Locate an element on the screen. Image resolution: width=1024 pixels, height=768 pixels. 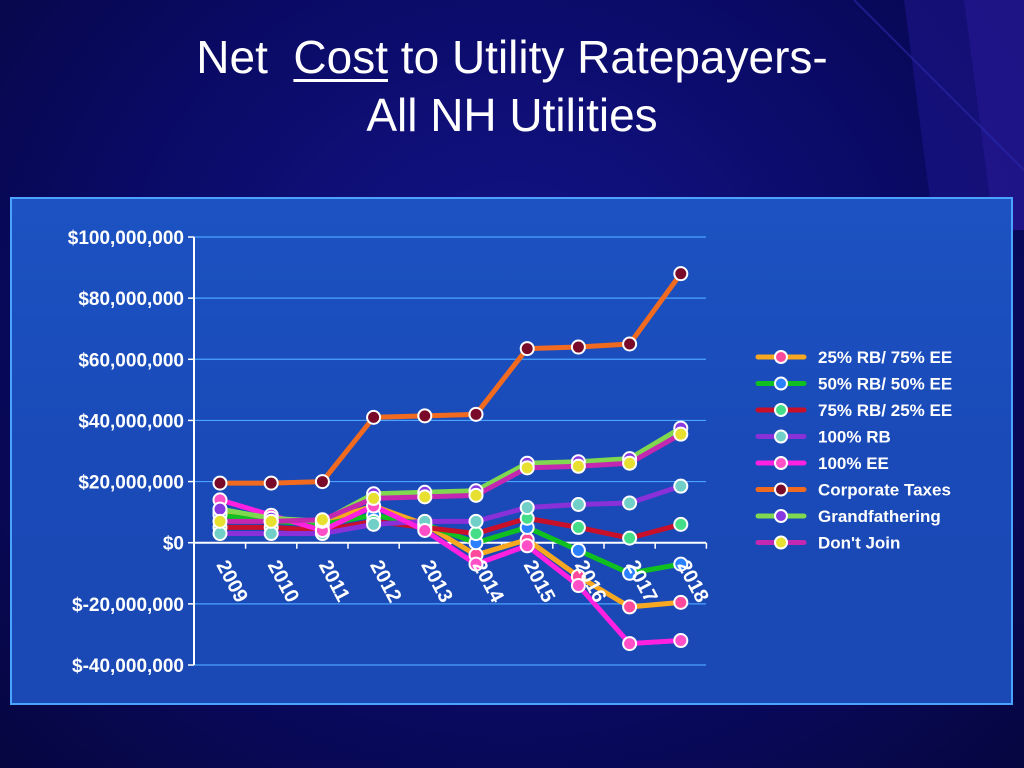
x-tick-label: 2012 is located at coordinates (385, 582).